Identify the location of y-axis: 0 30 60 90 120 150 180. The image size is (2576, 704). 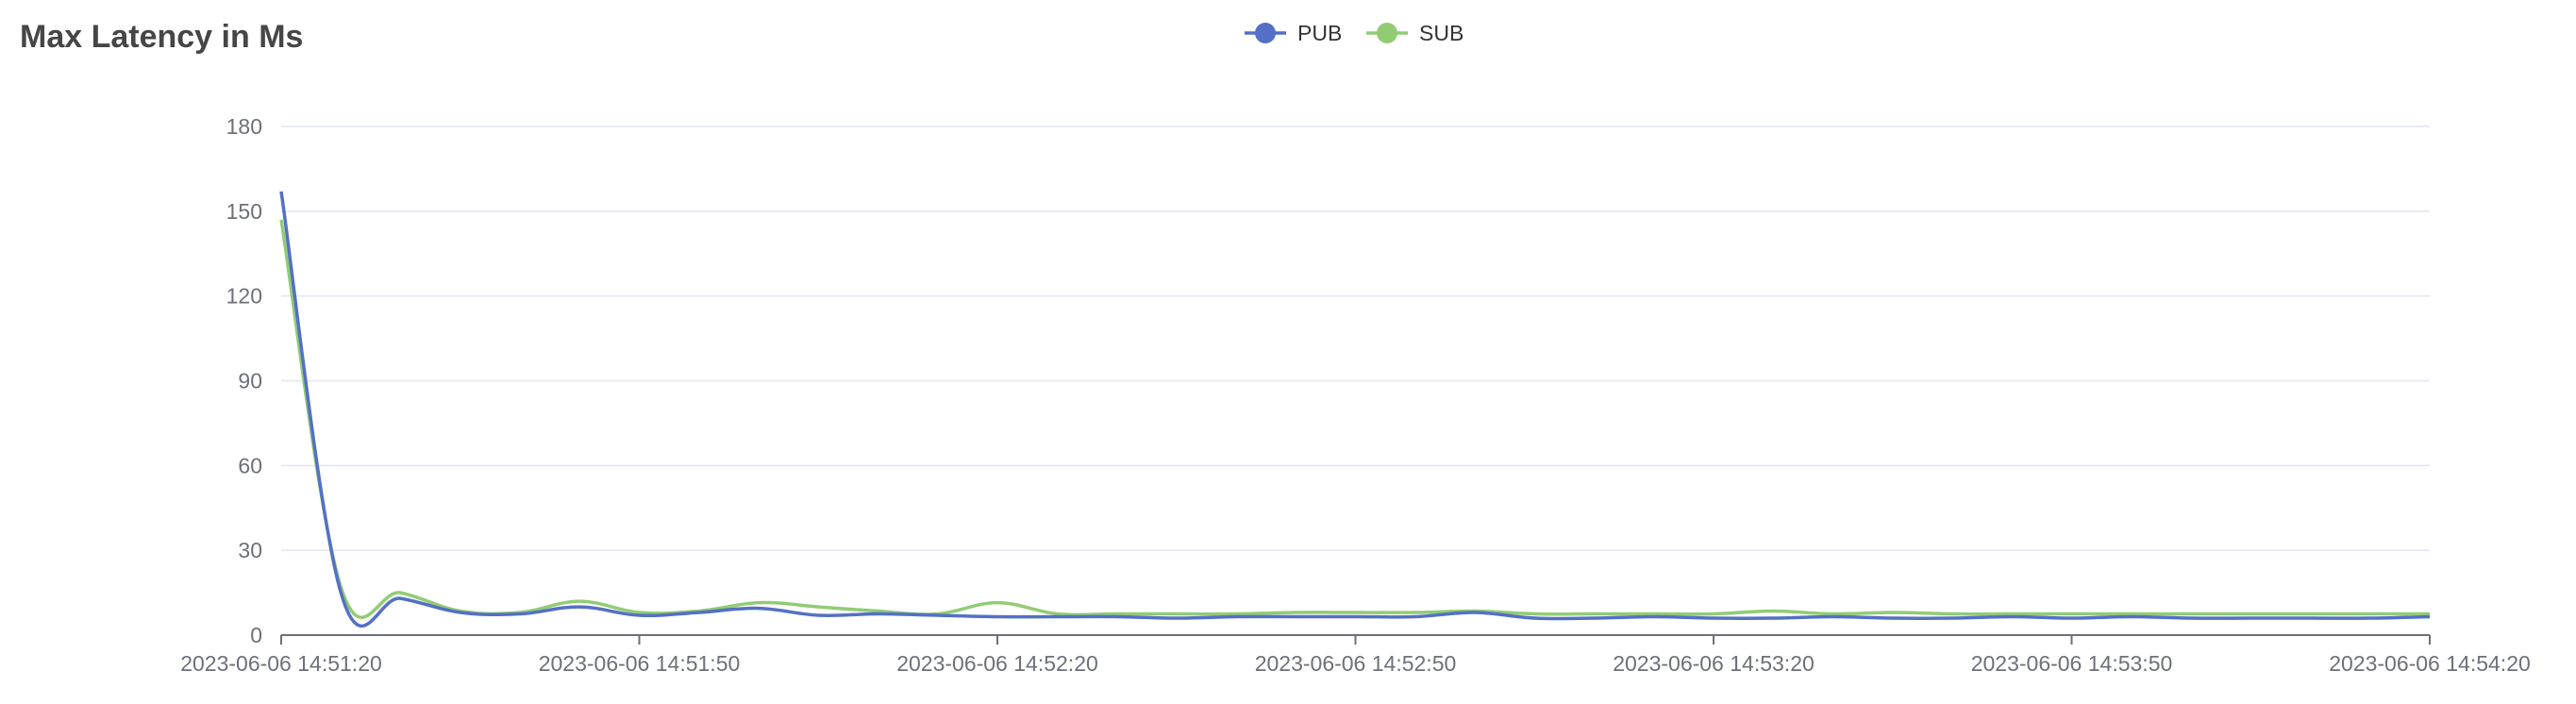
(244, 380).